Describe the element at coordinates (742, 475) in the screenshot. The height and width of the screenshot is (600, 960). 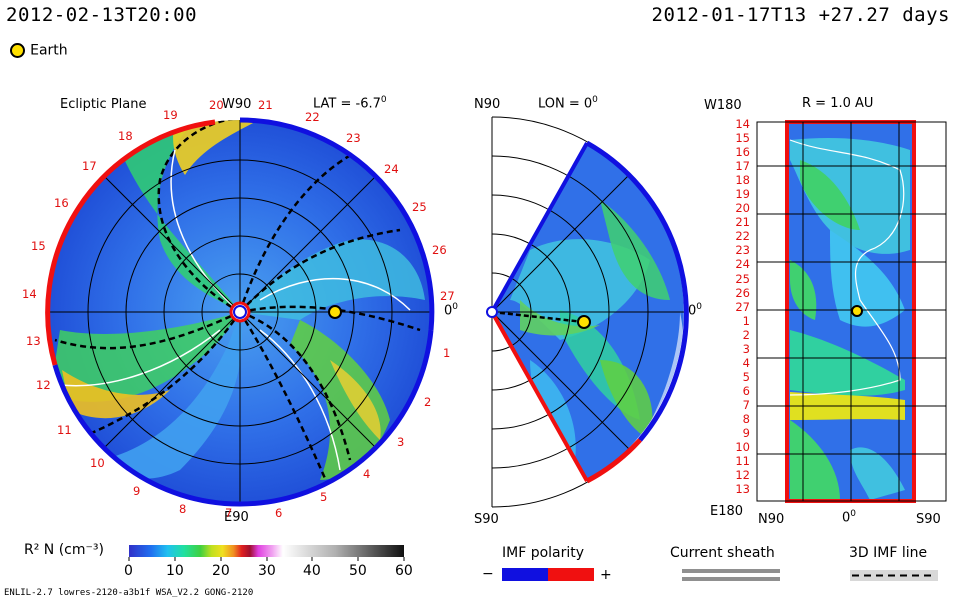
I see `rn-12: 12` at that location.